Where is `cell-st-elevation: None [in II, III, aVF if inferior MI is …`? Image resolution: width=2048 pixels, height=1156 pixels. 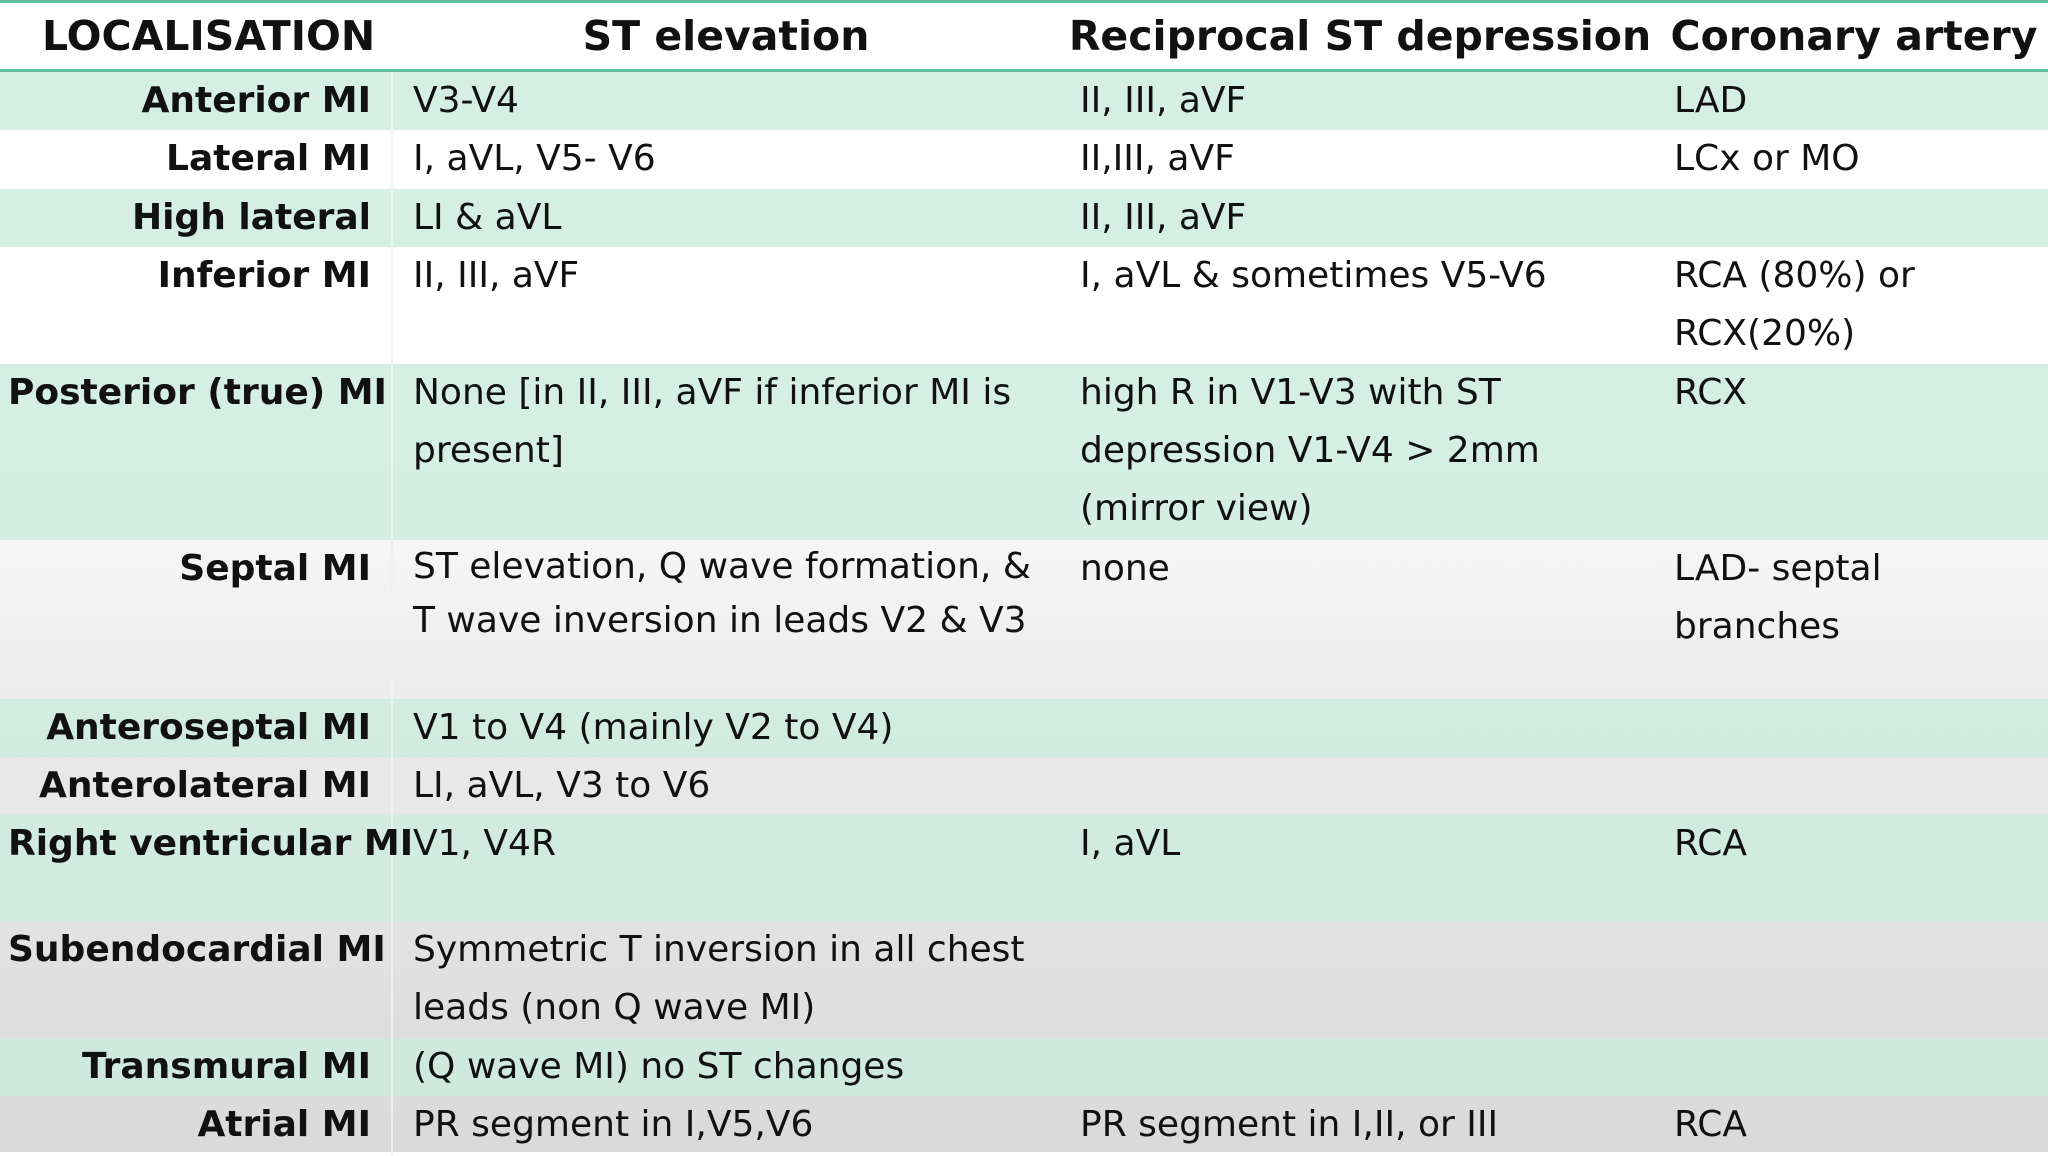
cell-st-elevation: None [in II, III, aVF if inferior MI is … is located at coordinates (726, 452).